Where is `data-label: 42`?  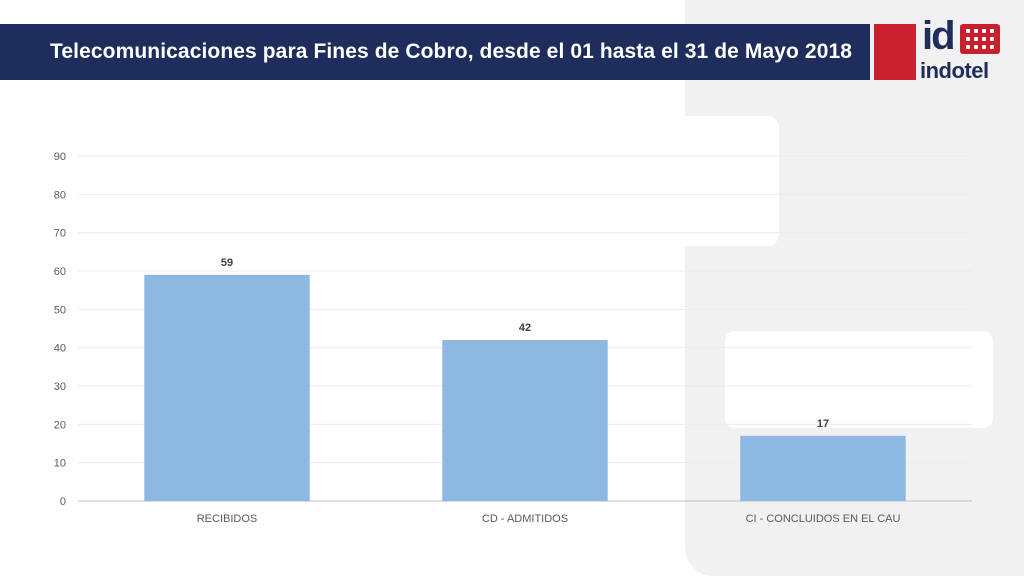 data-label: 42 is located at coordinates (525, 328).